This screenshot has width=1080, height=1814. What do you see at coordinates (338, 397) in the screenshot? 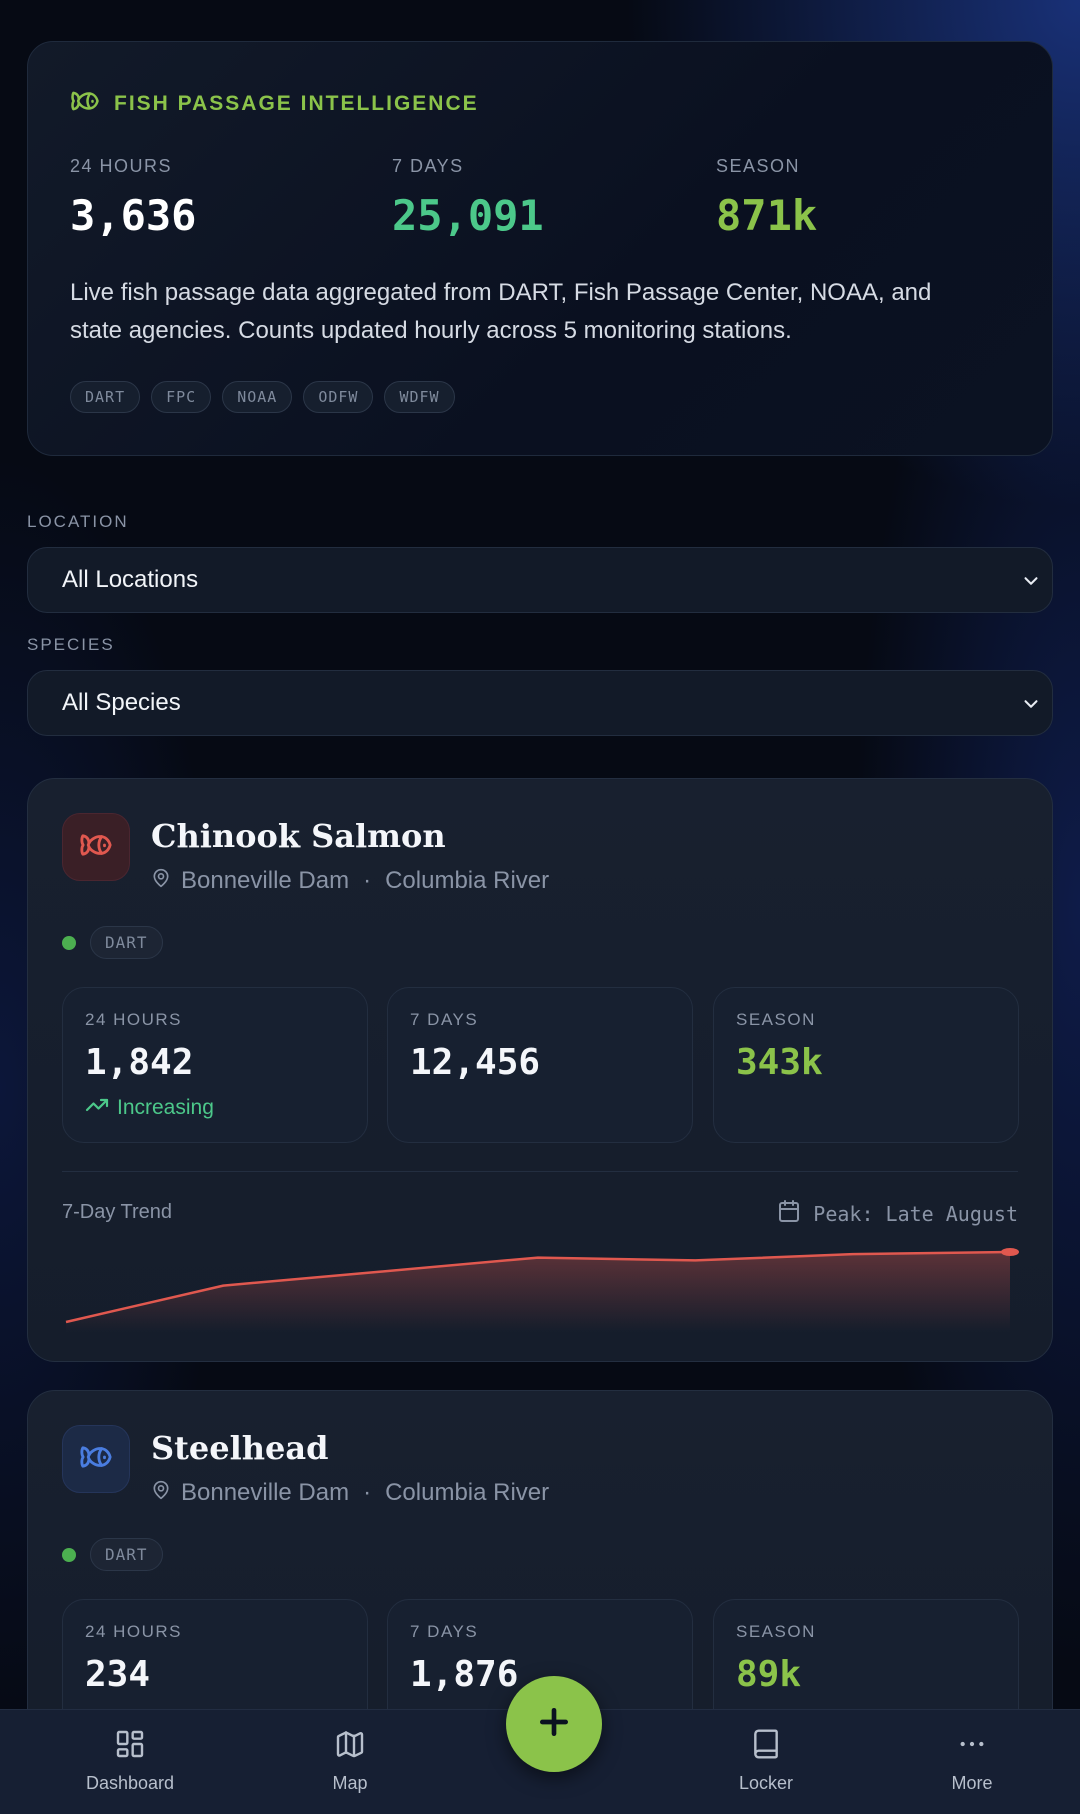
I see `source-chip-odfw: ODFW` at bounding box center [338, 397].